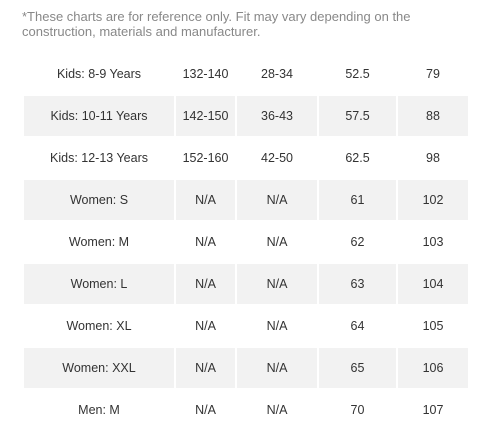  Describe the element at coordinates (357, 200) in the screenshot. I see `chest-width-cell: 61` at that location.